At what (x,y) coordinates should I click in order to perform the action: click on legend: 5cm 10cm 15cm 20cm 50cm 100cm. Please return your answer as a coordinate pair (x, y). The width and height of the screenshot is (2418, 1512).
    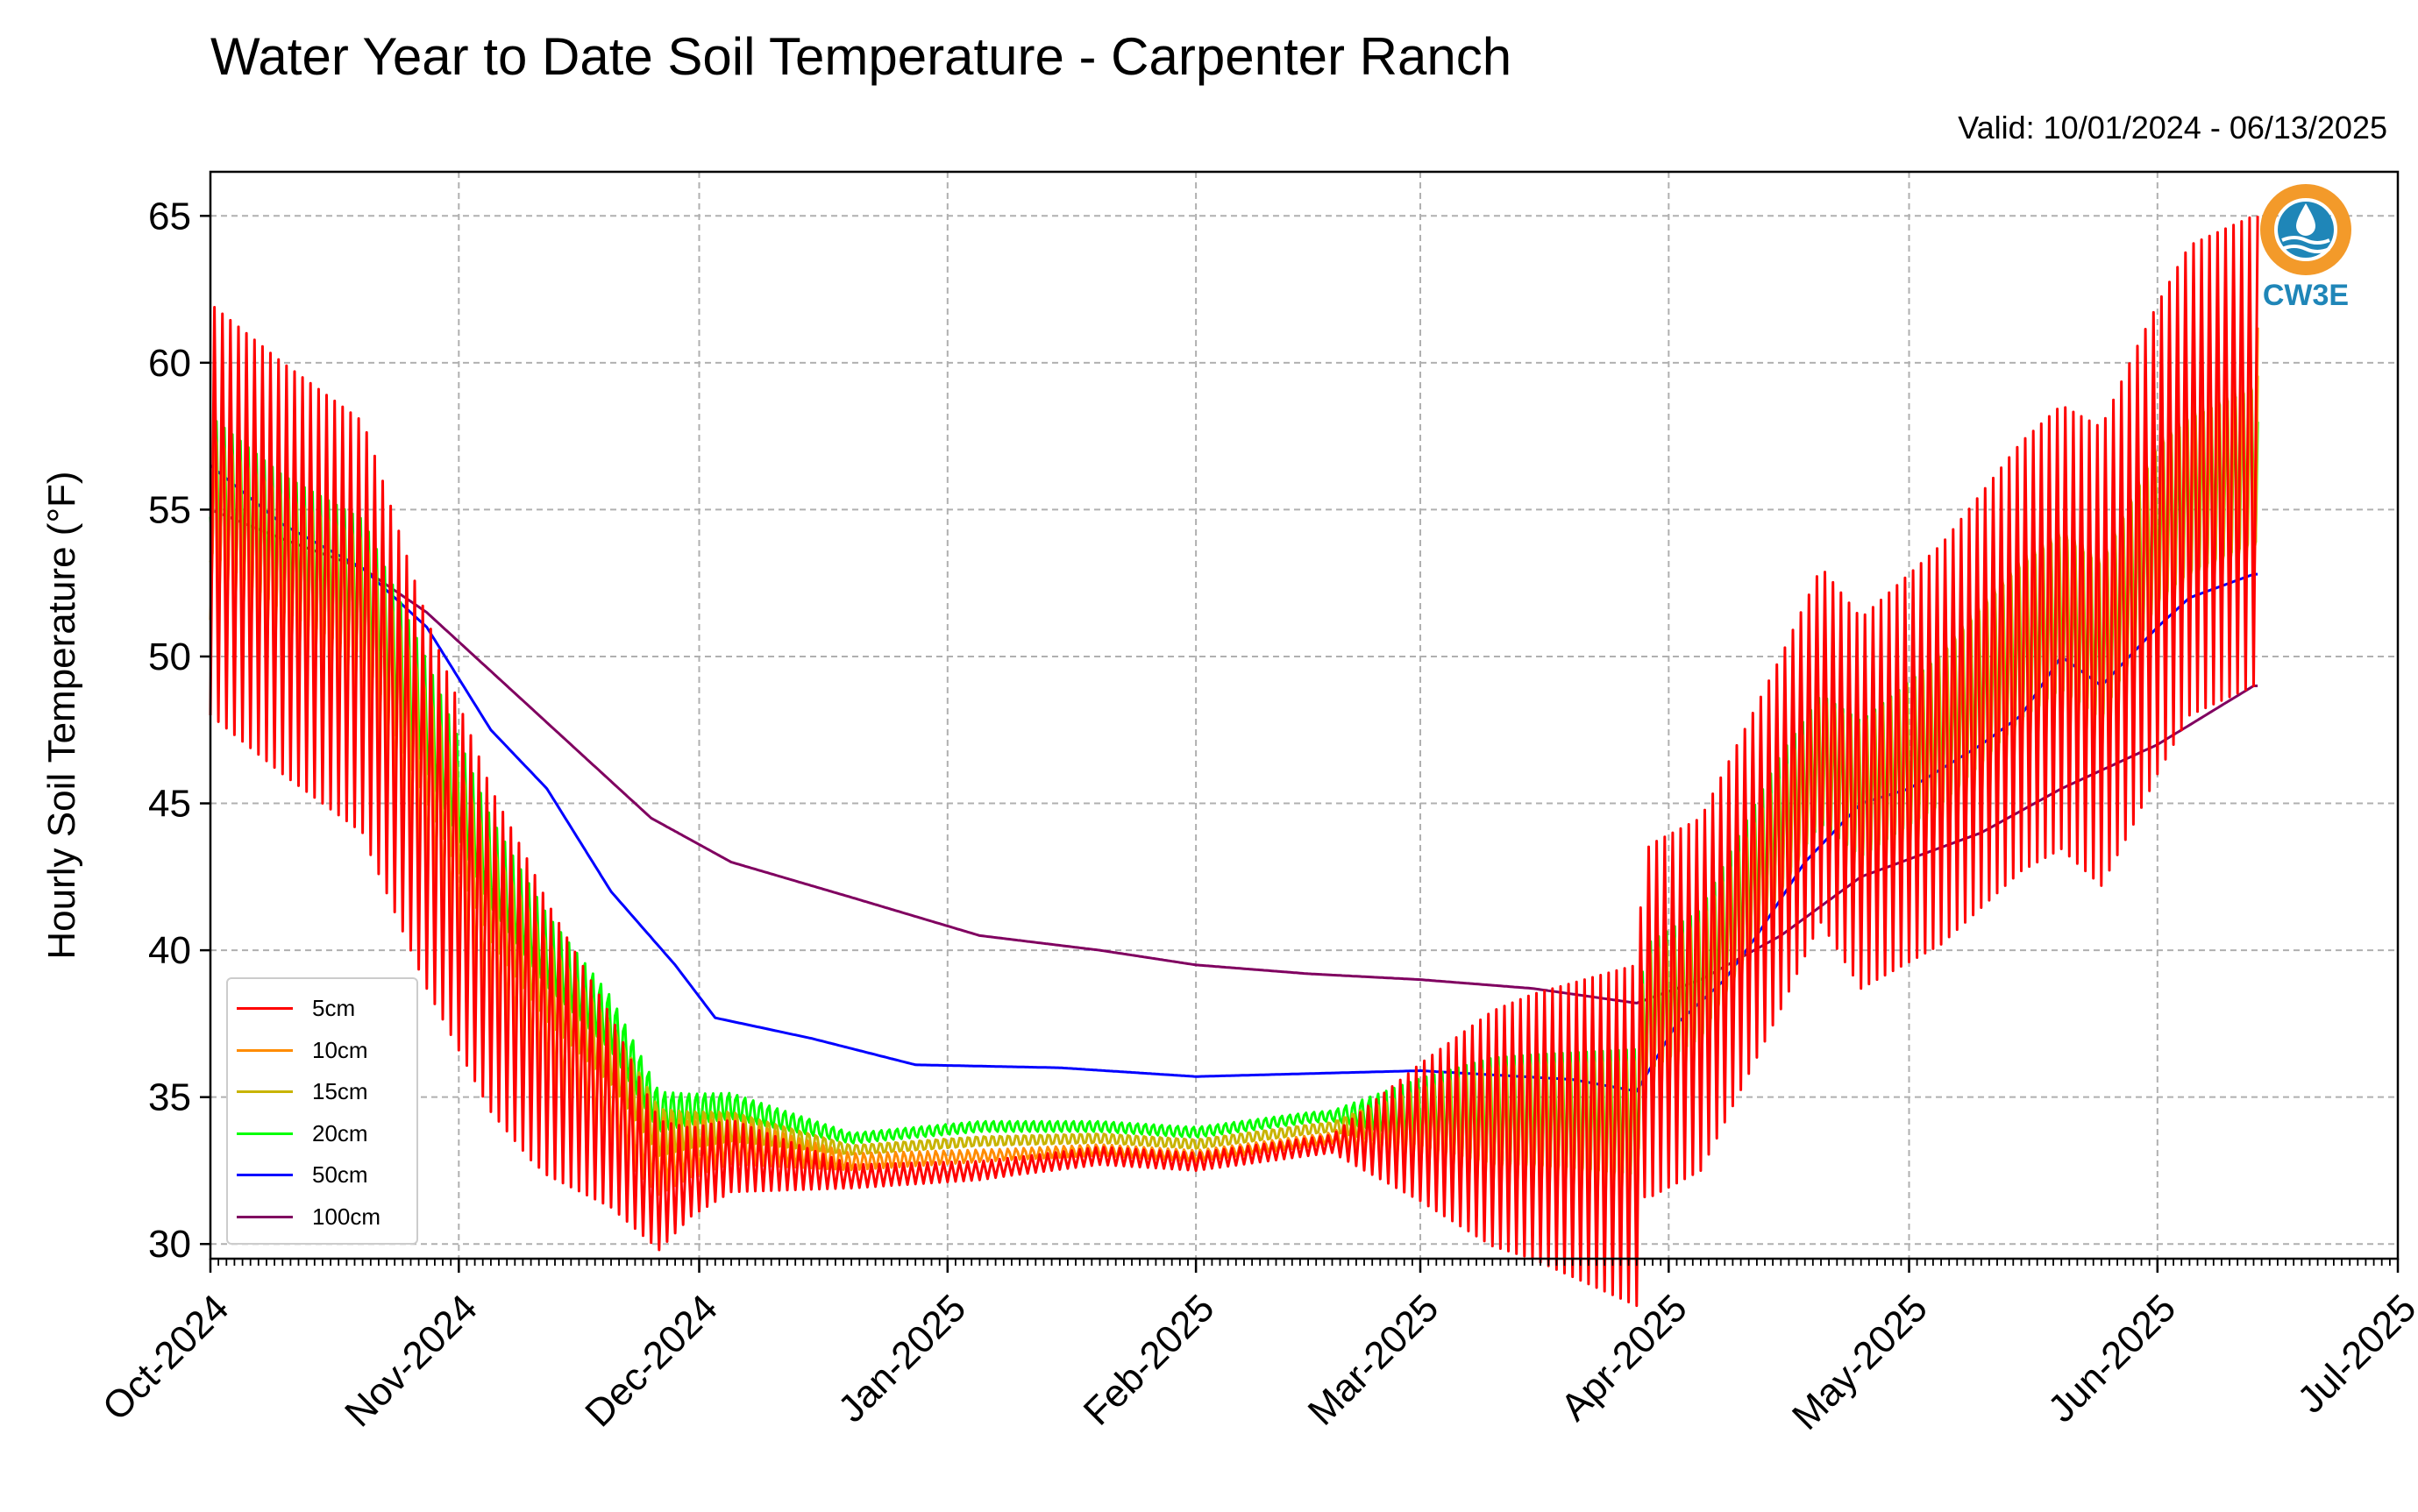
    Looking at the image, I should click on (322, 1111).